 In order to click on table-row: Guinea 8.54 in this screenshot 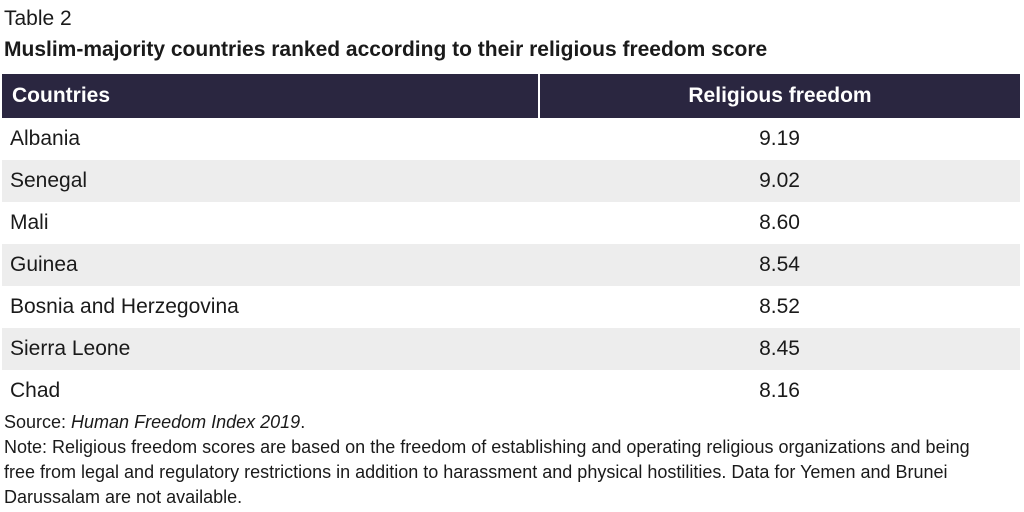, I will do `click(511, 265)`.